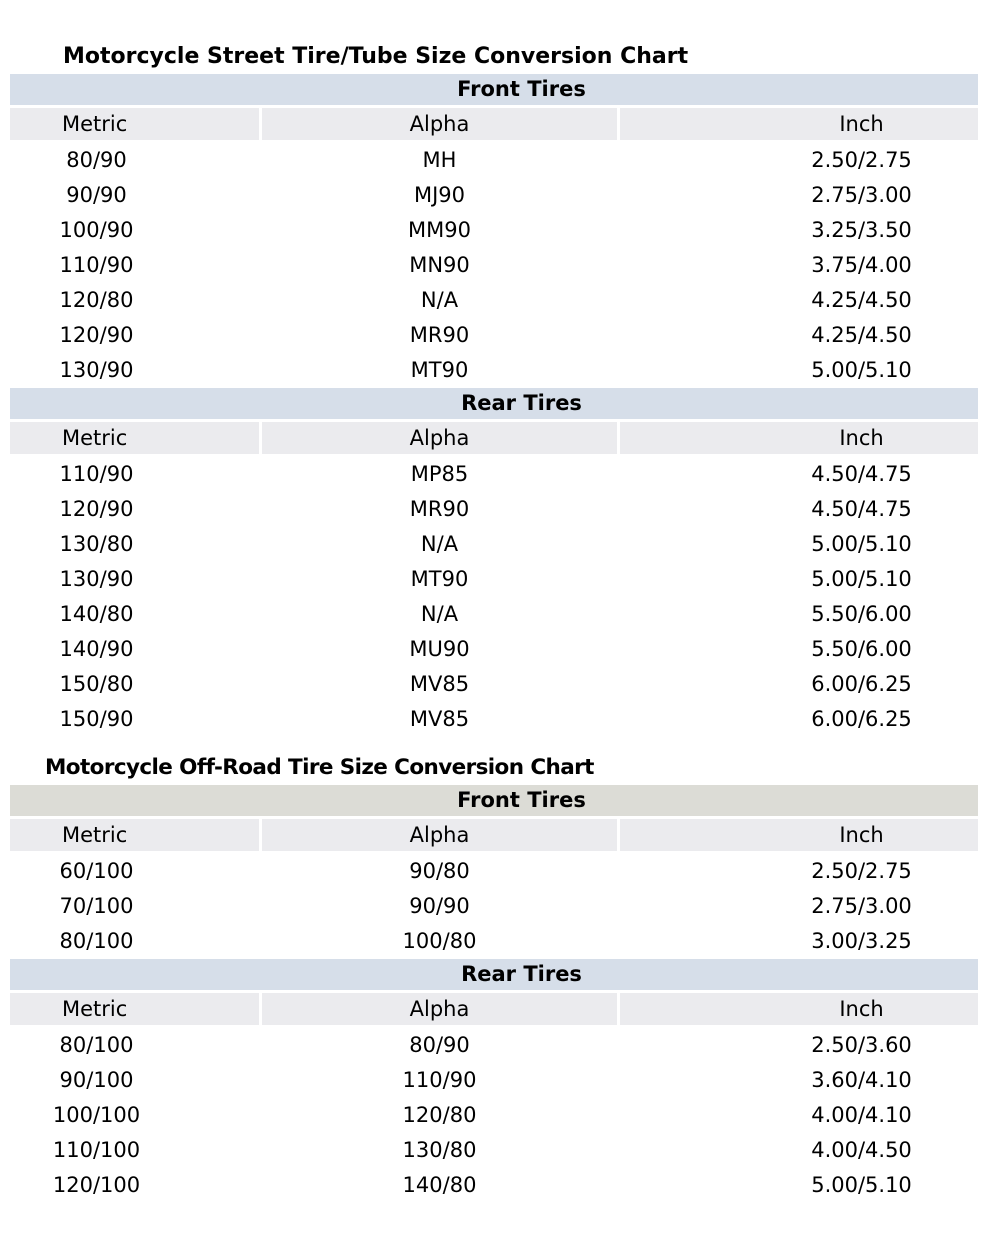 This screenshot has height=1247, width=1000. Describe the element at coordinates (439, 195) in the screenshot. I see `cell-alpha: MJ90` at that location.